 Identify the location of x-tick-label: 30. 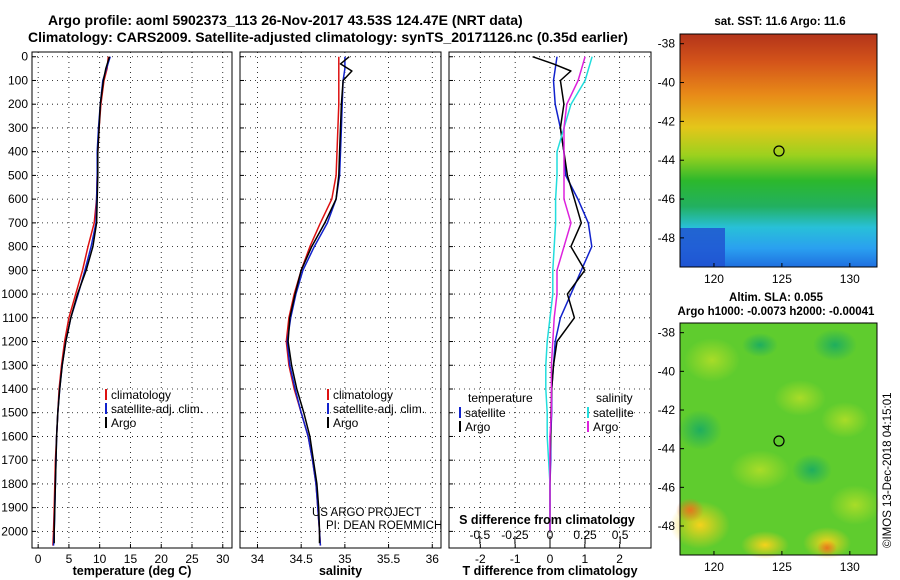
(223, 559).